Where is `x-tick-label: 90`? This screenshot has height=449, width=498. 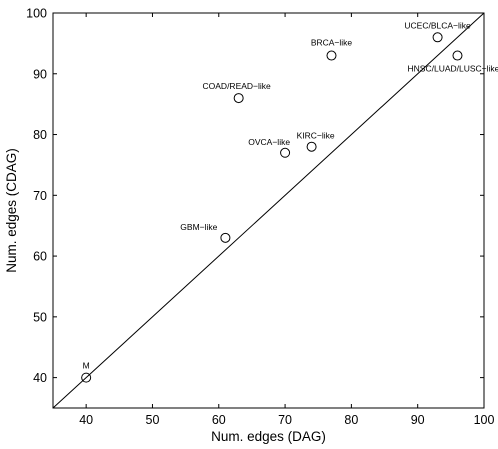
x-tick-label: 90 is located at coordinates (418, 420).